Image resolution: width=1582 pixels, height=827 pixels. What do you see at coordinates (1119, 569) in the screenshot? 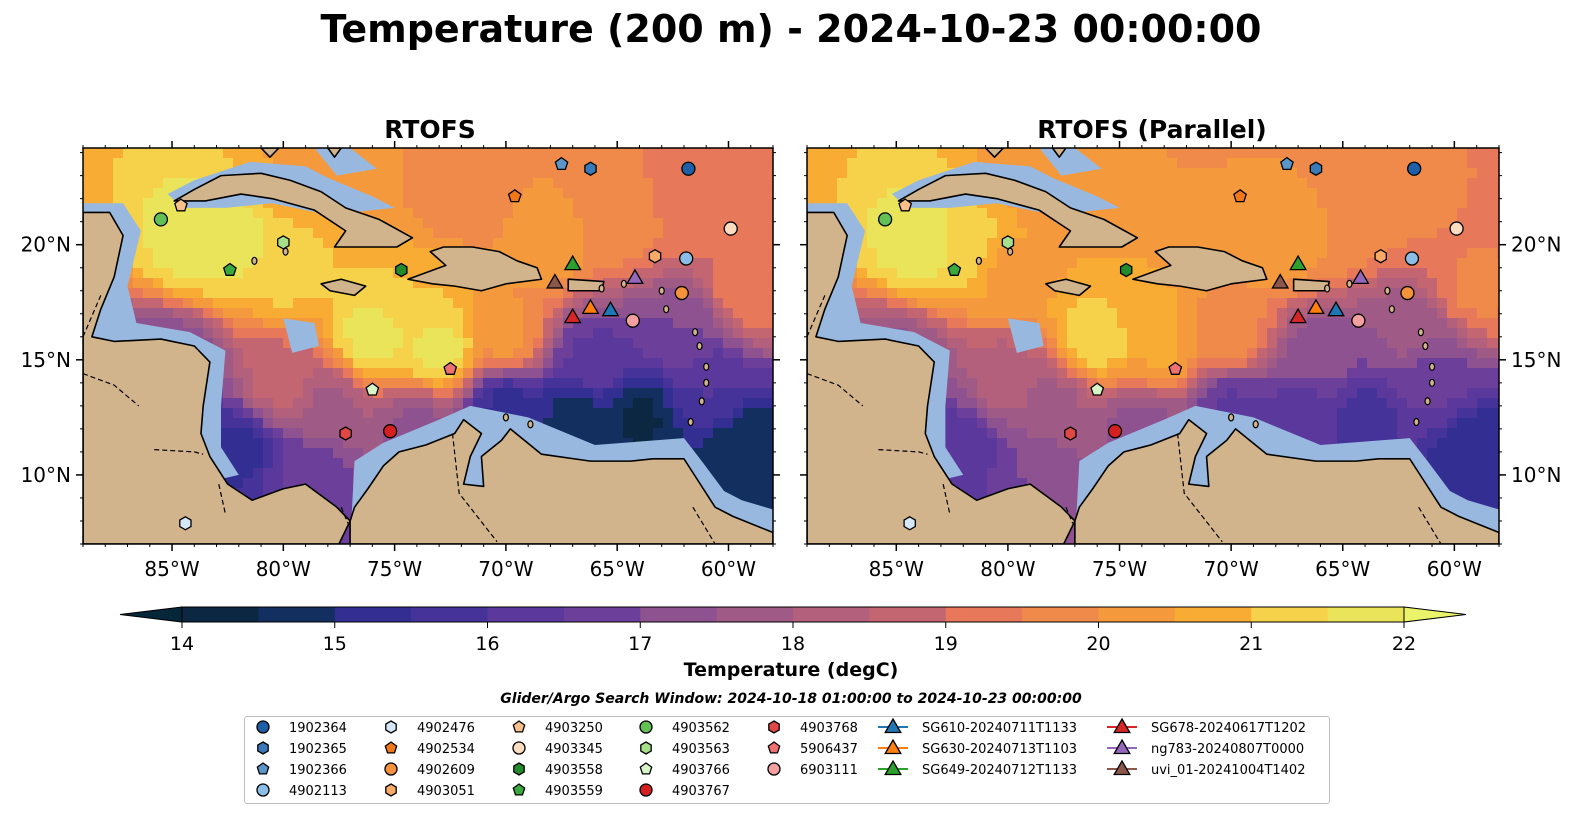
I see `x-tick-label: 75°W` at bounding box center [1119, 569].